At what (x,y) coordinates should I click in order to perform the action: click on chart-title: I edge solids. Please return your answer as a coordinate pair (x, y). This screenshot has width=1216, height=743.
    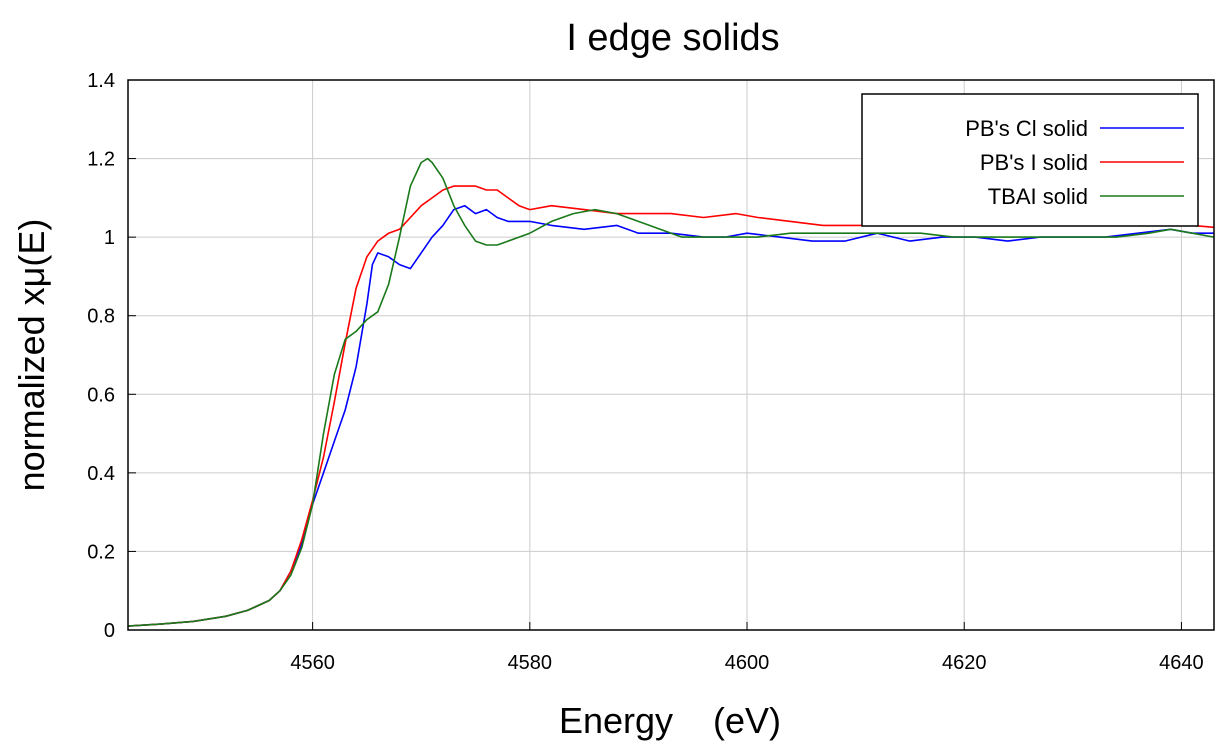
    Looking at the image, I should click on (672, 38).